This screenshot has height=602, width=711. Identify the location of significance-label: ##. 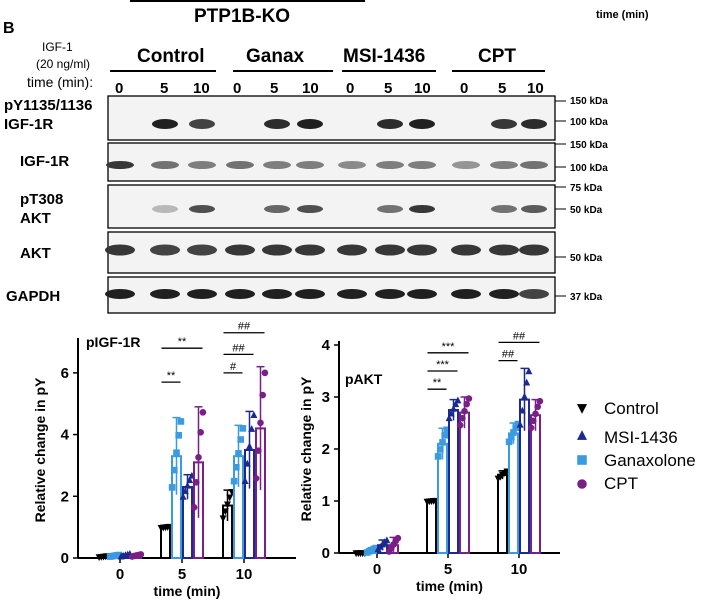
(508, 355).